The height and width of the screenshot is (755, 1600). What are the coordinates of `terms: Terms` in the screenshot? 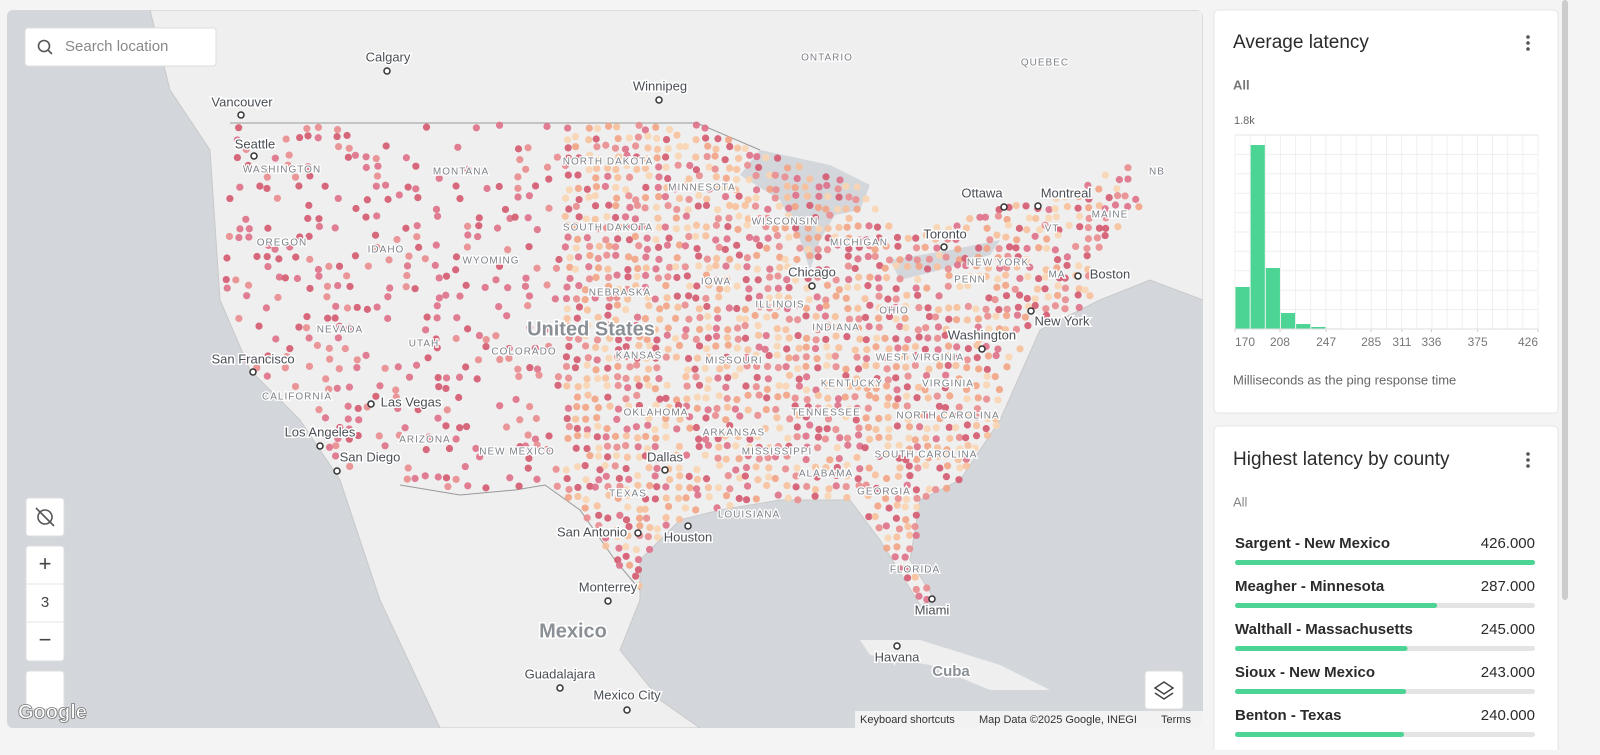 It's located at (1176, 720).